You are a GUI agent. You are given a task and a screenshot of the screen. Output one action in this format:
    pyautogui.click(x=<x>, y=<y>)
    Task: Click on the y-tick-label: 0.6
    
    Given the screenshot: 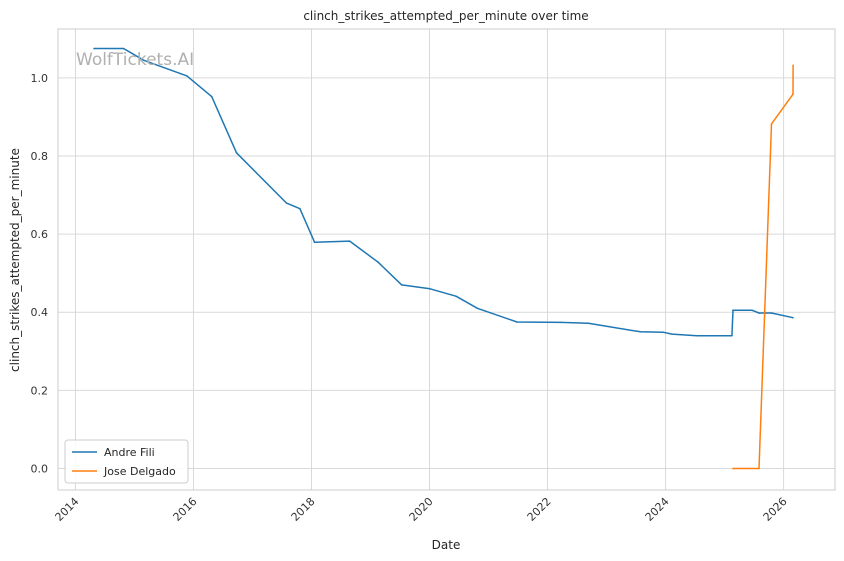 What is the action you would take?
    pyautogui.click(x=40, y=234)
    